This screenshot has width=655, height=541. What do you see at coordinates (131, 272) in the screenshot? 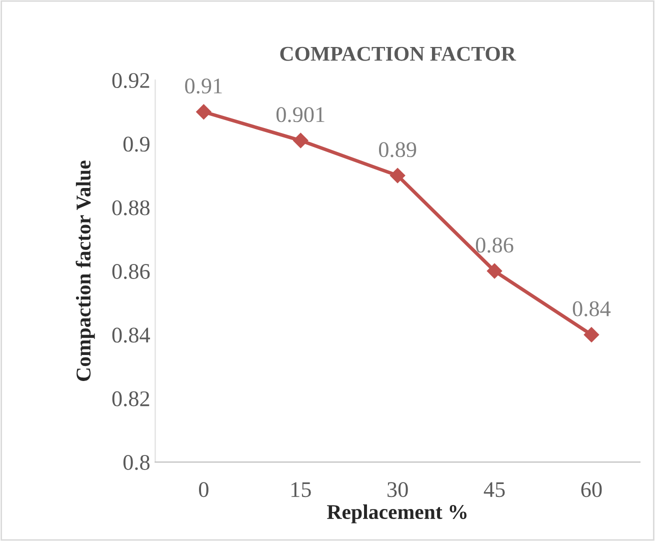
I see `y-tick-label: 0.86` at bounding box center [131, 272].